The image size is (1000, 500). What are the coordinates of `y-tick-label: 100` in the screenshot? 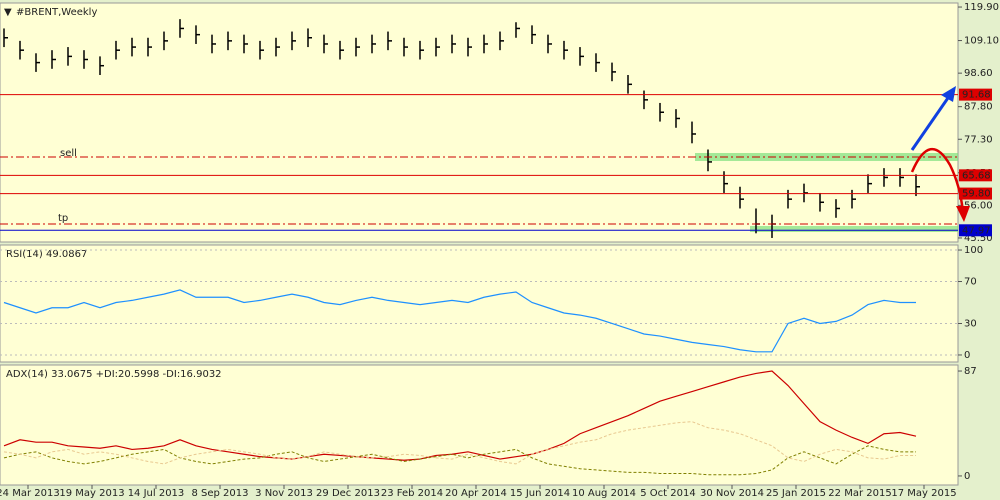 It's located at (973, 250).